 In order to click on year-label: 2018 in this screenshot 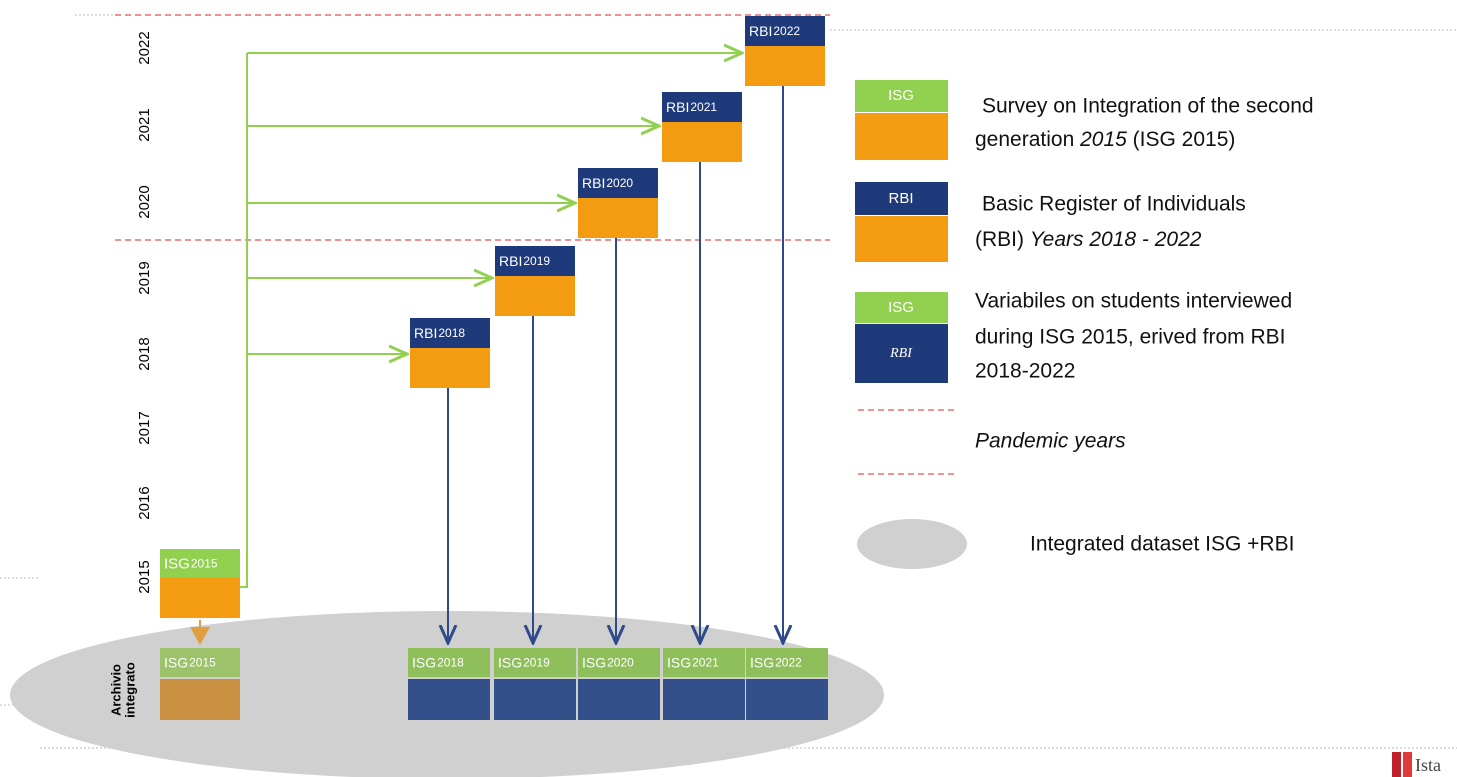, I will do `click(144, 353)`.